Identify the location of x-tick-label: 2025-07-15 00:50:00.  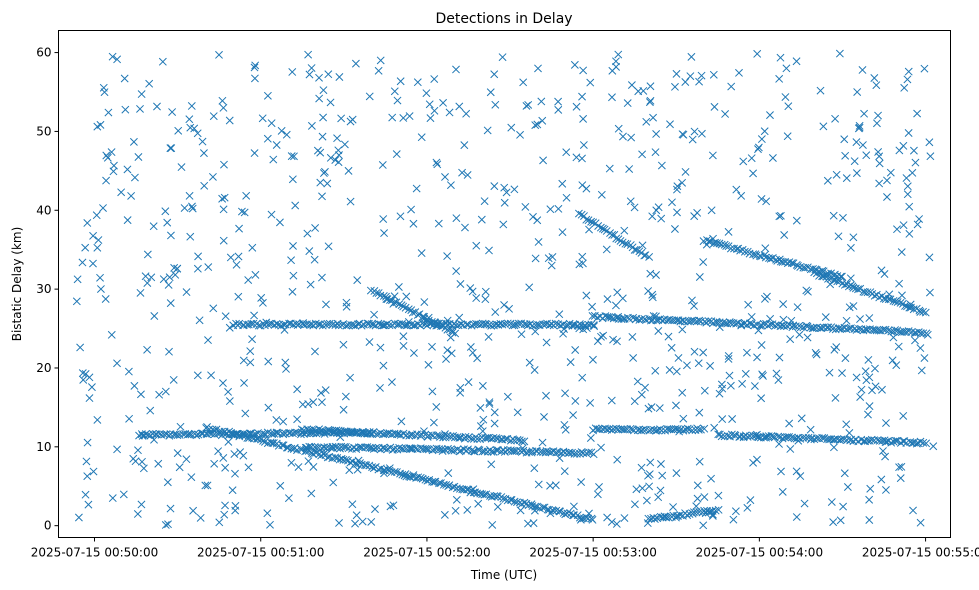
(94, 553).